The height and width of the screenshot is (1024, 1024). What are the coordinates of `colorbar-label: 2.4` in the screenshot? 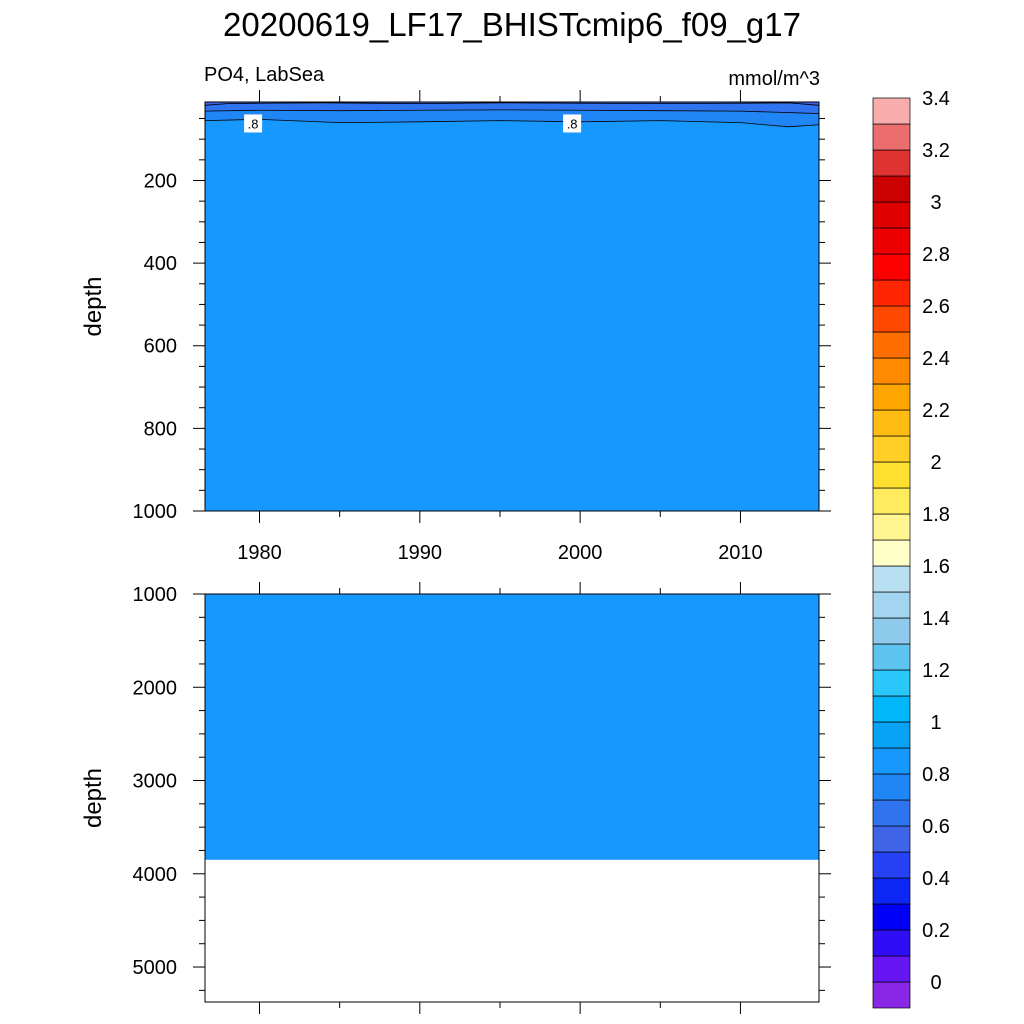 It's located at (936, 359).